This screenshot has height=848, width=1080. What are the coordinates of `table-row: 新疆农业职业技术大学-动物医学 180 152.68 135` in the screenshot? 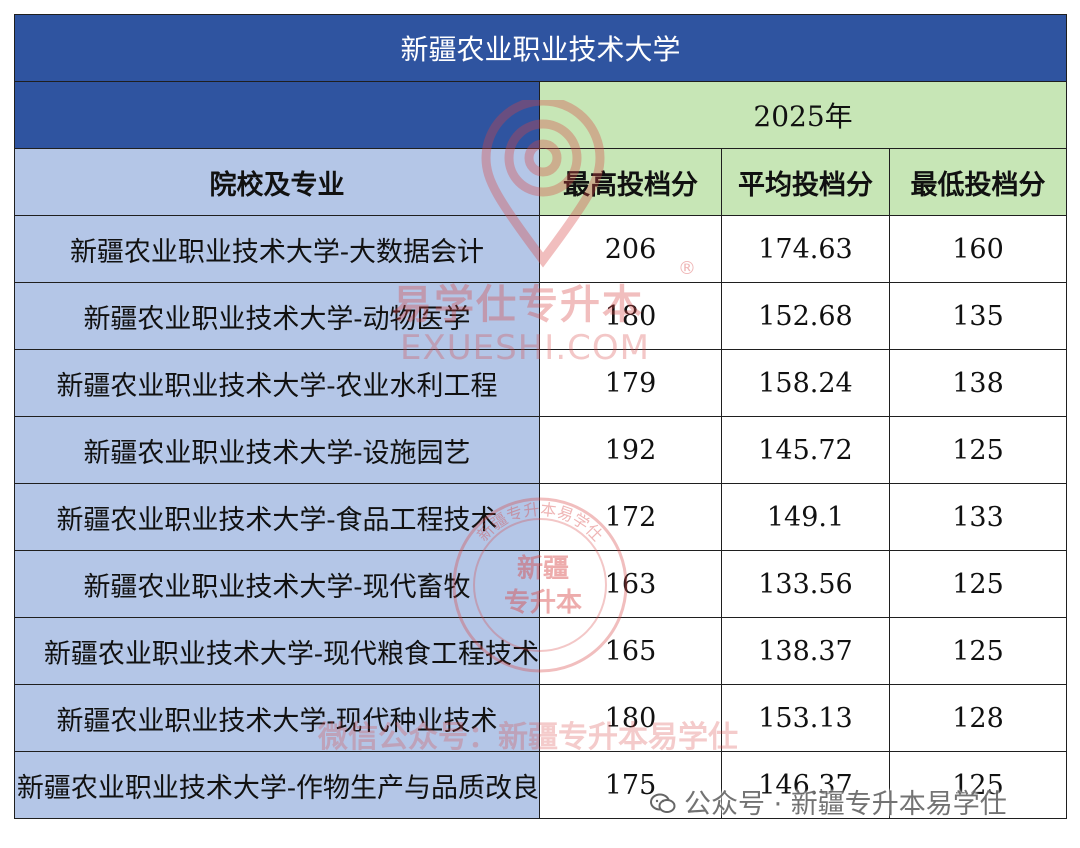 It's located at (541, 316).